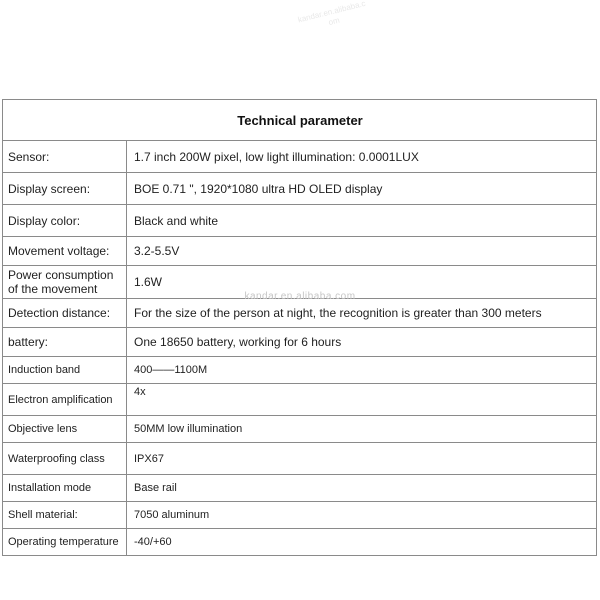  I want to click on row-label: Display color:, so click(64, 220).